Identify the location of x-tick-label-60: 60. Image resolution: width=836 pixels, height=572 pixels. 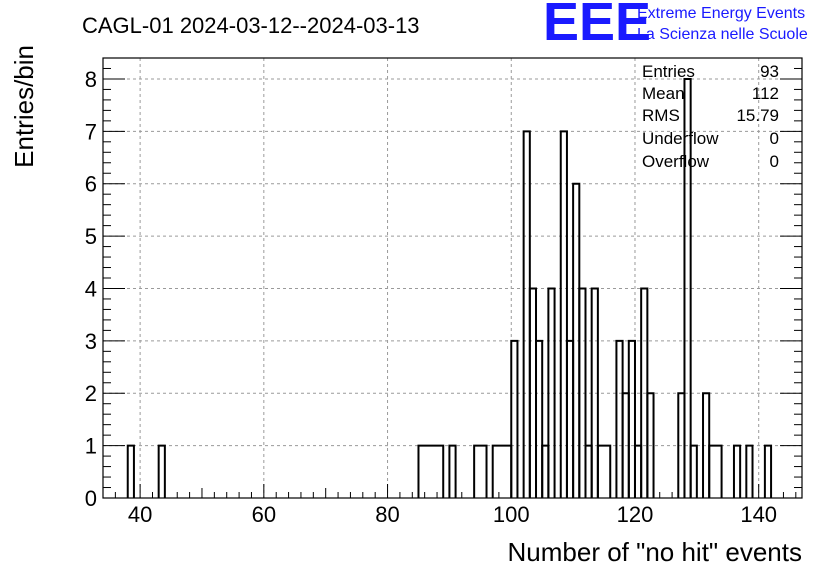
(264, 514).